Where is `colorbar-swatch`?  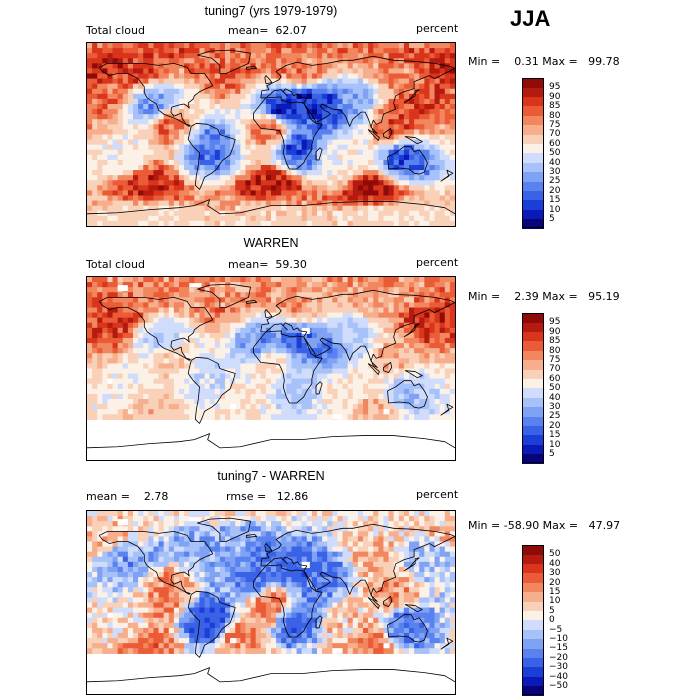 colorbar-swatch is located at coordinates (533, 167).